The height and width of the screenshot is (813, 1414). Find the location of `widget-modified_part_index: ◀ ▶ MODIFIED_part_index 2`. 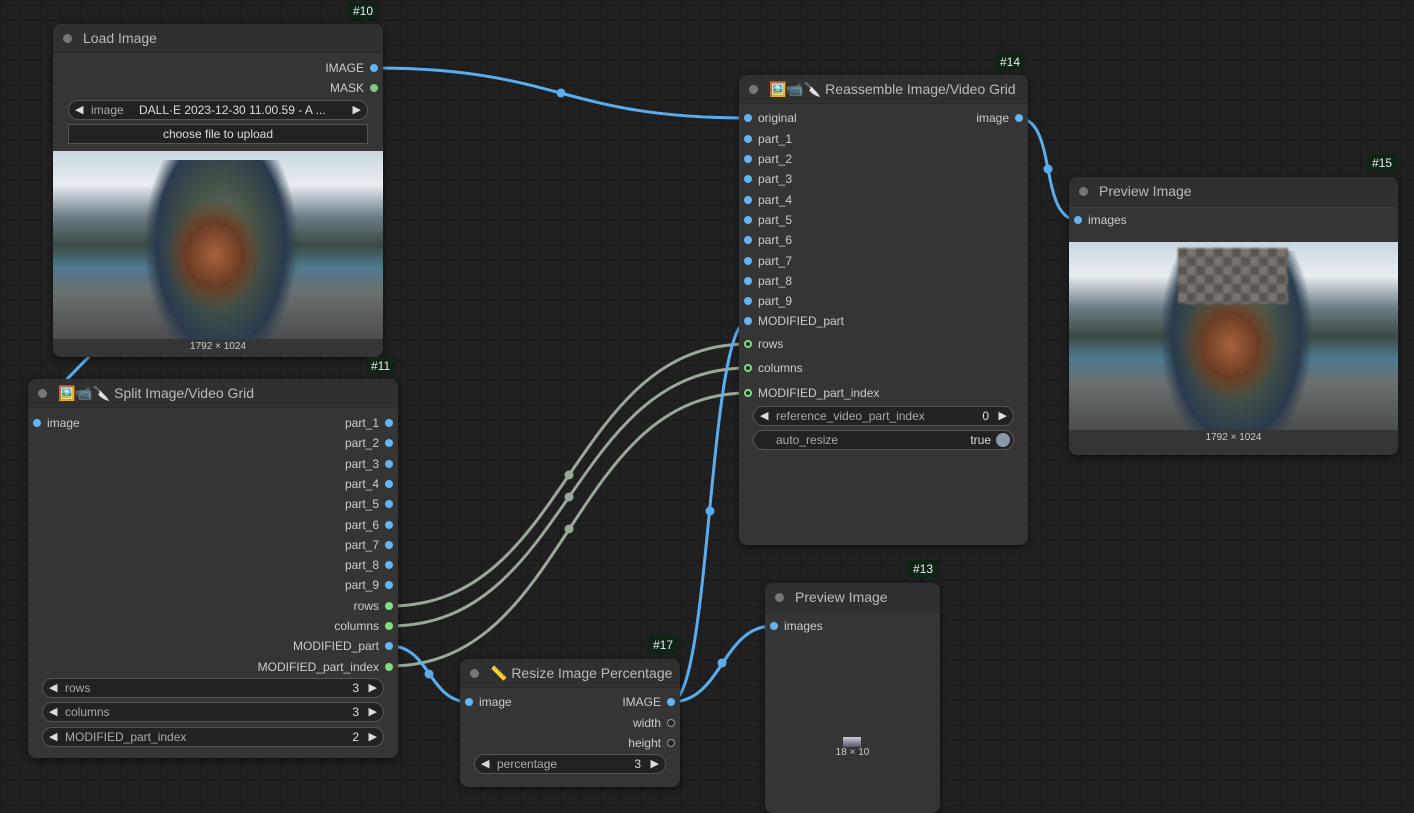

widget-modified_part_index: ◀ ▶ MODIFIED_part_index 2 is located at coordinates (213, 737).